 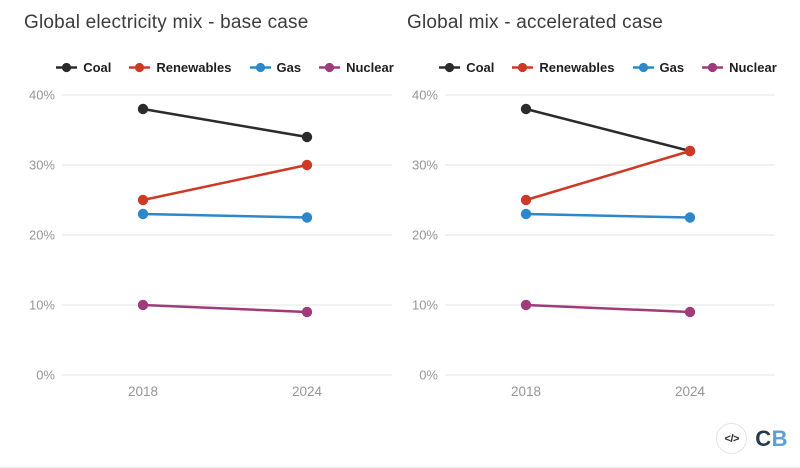 I want to click on code-icon: </>, so click(x=732, y=438).